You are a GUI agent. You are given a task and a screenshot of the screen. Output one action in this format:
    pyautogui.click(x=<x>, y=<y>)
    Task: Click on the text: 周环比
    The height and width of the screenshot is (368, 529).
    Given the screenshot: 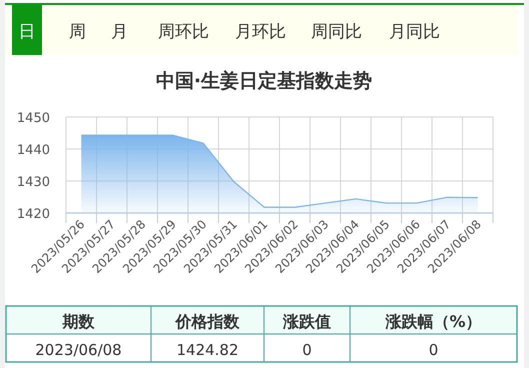 What is the action you would take?
    pyautogui.click(x=183, y=32)
    